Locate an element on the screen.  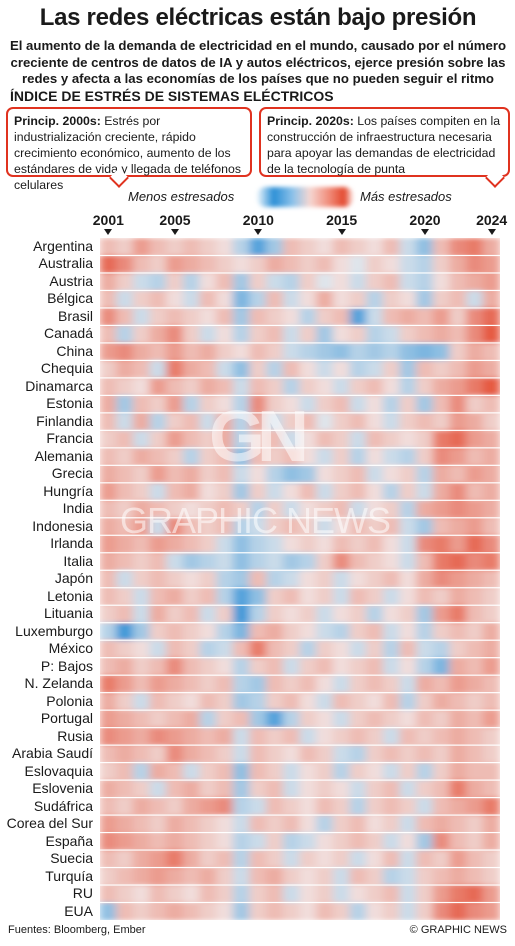
credit-note: © GRAPHIC NEWS is located at coordinates (458, 930).